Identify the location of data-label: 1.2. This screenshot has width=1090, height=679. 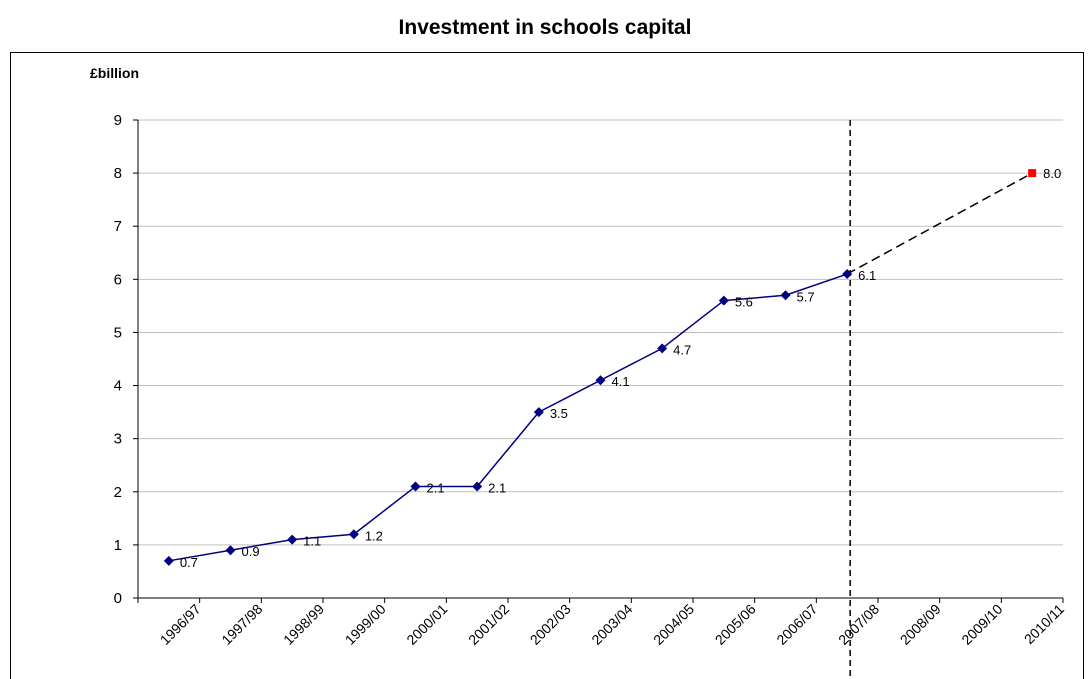
(374, 535).